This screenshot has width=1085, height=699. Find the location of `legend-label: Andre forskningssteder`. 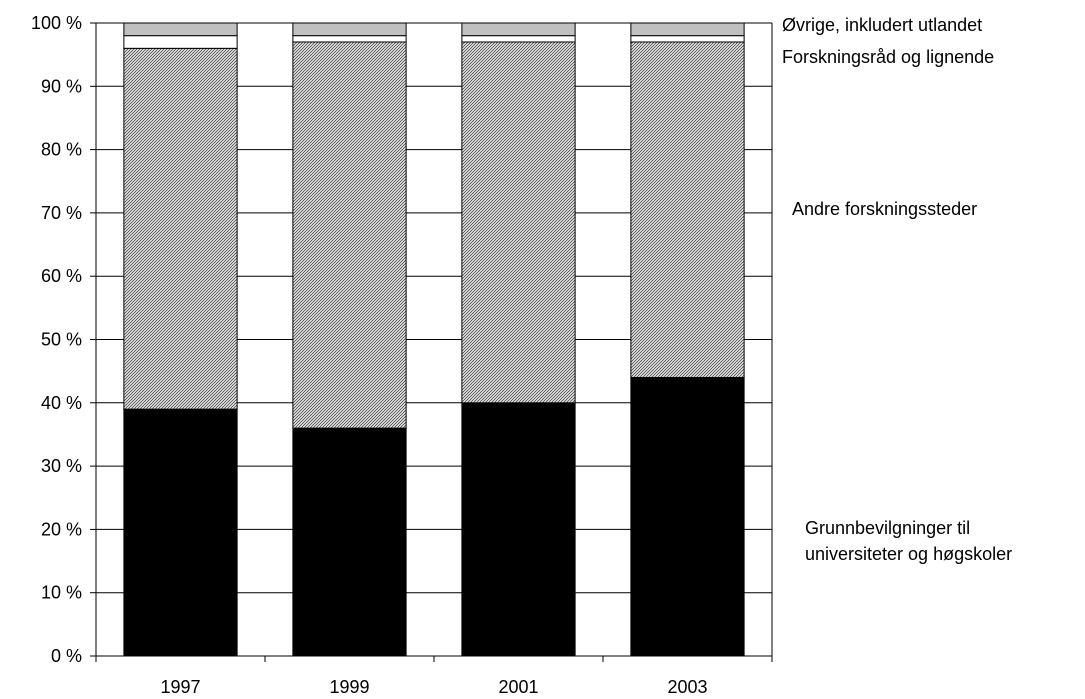

legend-label: Andre forskningssteder is located at coordinates (884, 209).